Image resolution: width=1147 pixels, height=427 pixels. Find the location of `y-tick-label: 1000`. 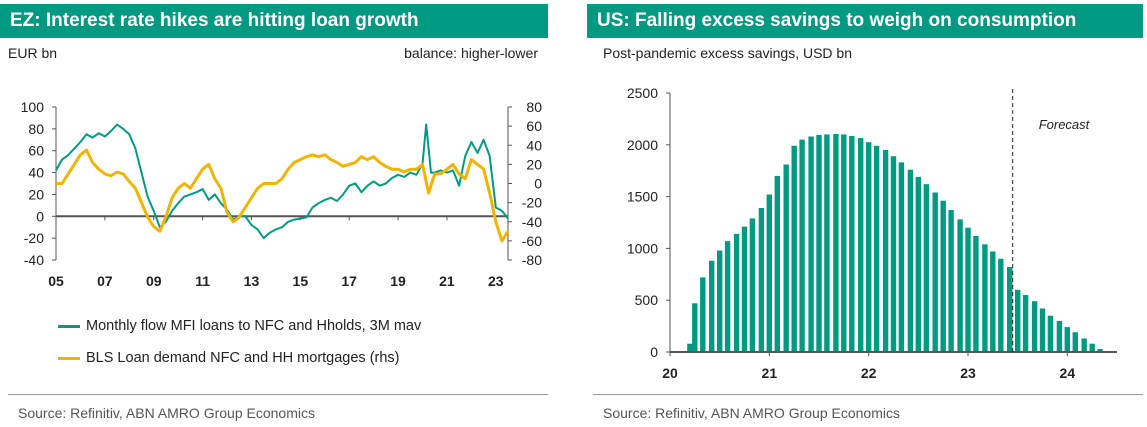

y-tick-label: 1000 is located at coordinates (642, 248).